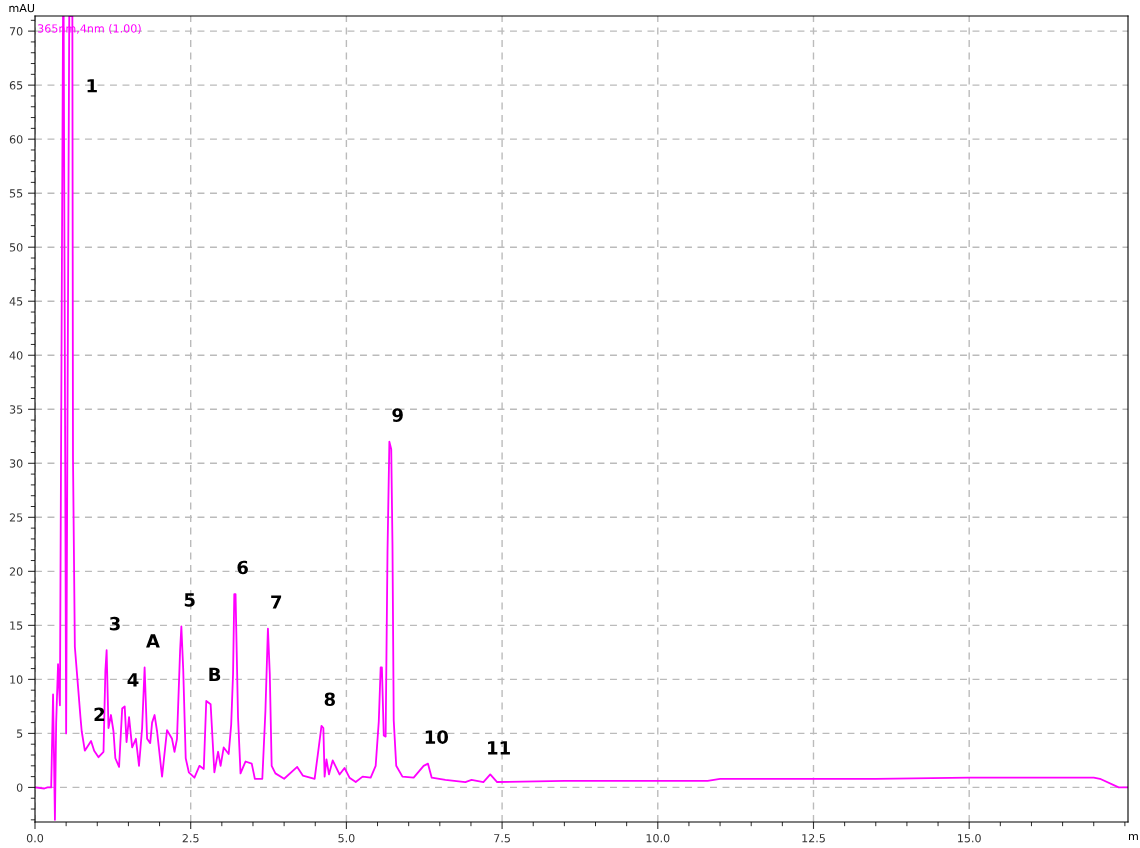  What do you see at coordinates (22, 8) in the screenshot?
I see `y-axis-title: mAU` at bounding box center [22, 8].